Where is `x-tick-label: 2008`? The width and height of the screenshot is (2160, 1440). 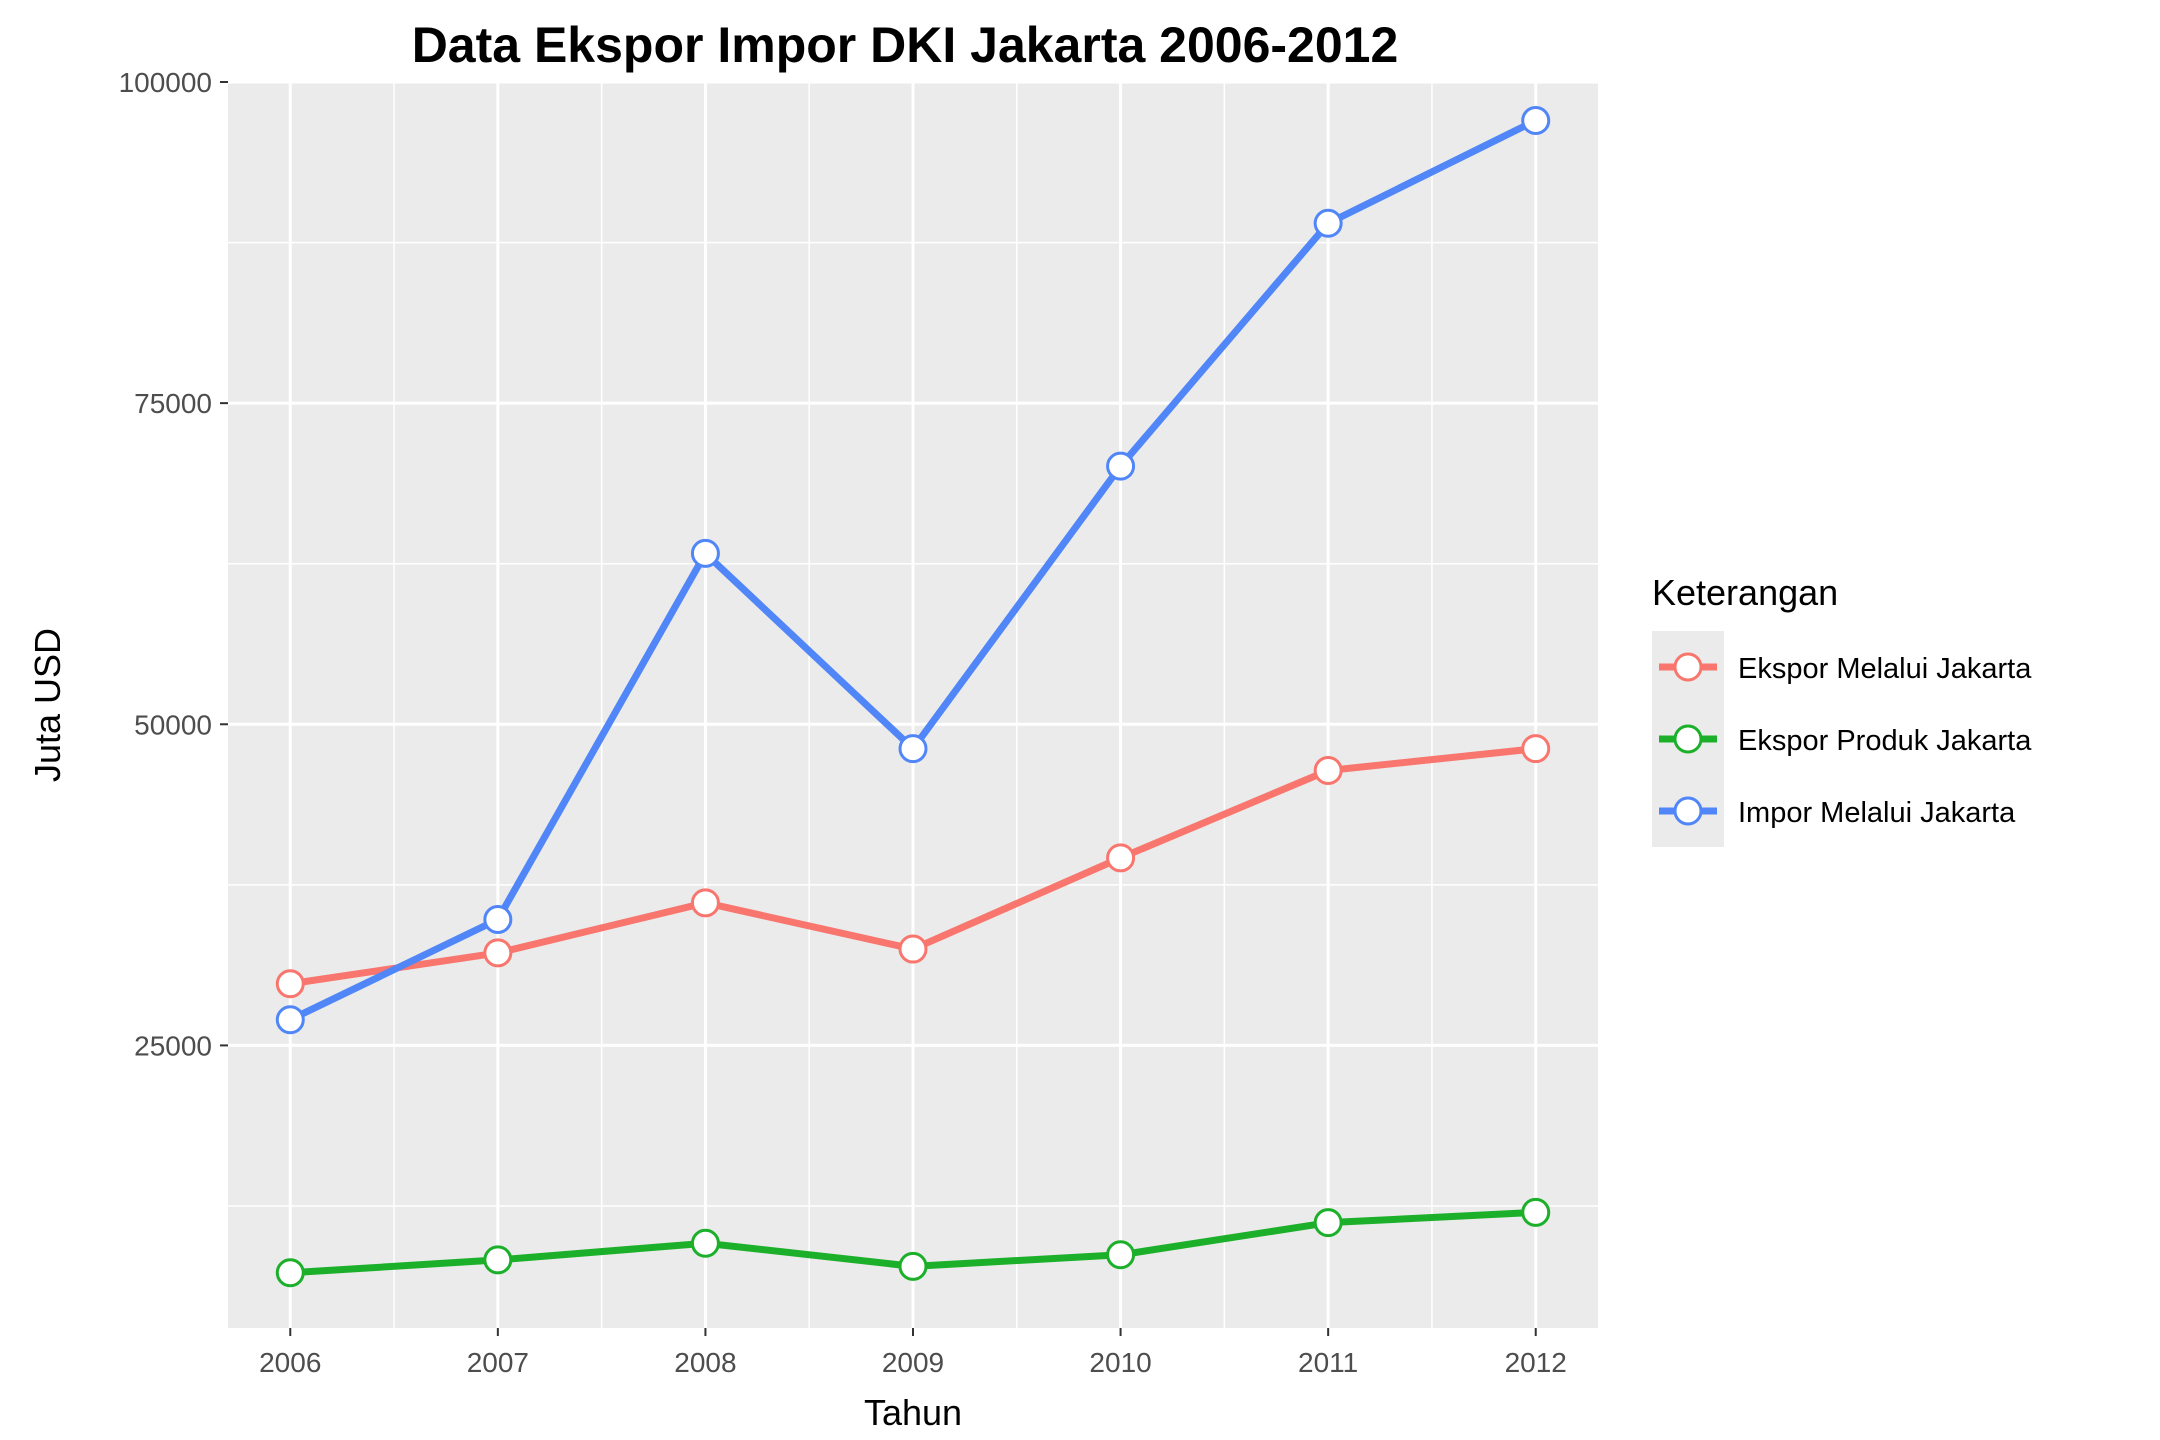 x-tick-label: 2008 is located at coordinates (705, 1362).